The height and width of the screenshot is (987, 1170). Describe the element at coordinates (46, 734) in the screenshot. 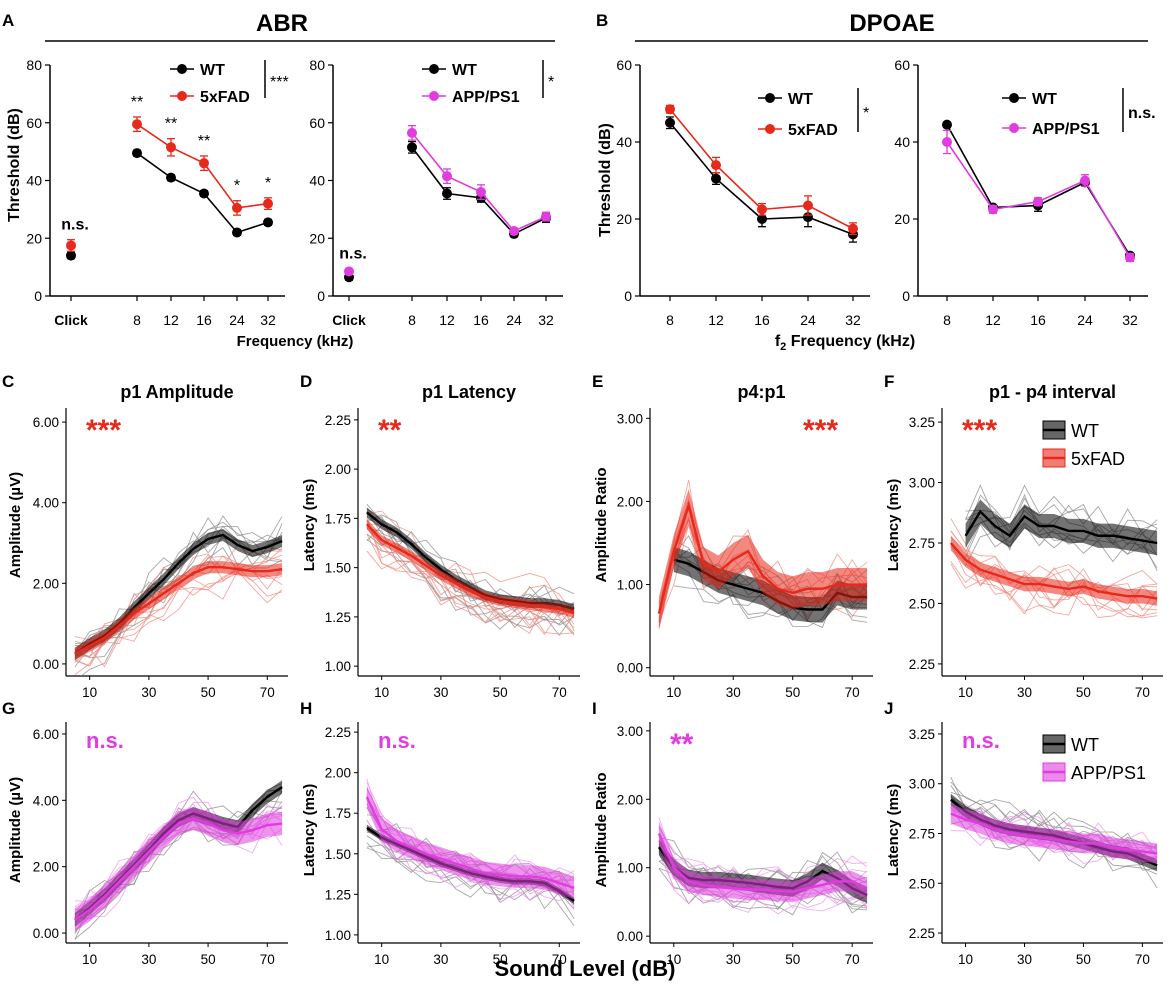

I see `y-tick-label: 6.00` at that location.